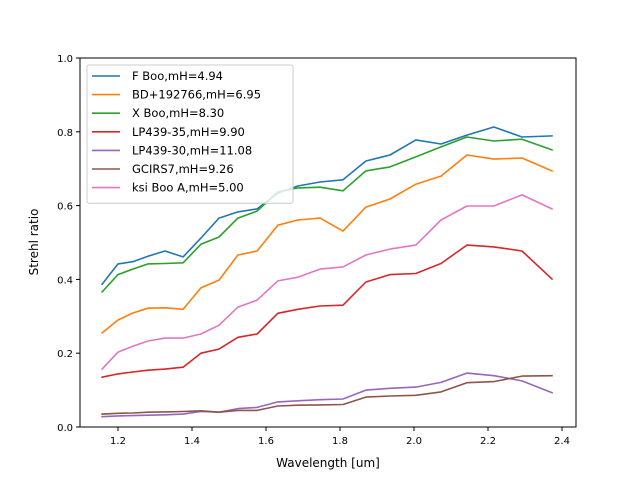 The image size is (640, 480). What do you see at coordinates (65, 59) in the screenshot?
I see `y-tick-label: 1.0` at bounding box center [65, 59].